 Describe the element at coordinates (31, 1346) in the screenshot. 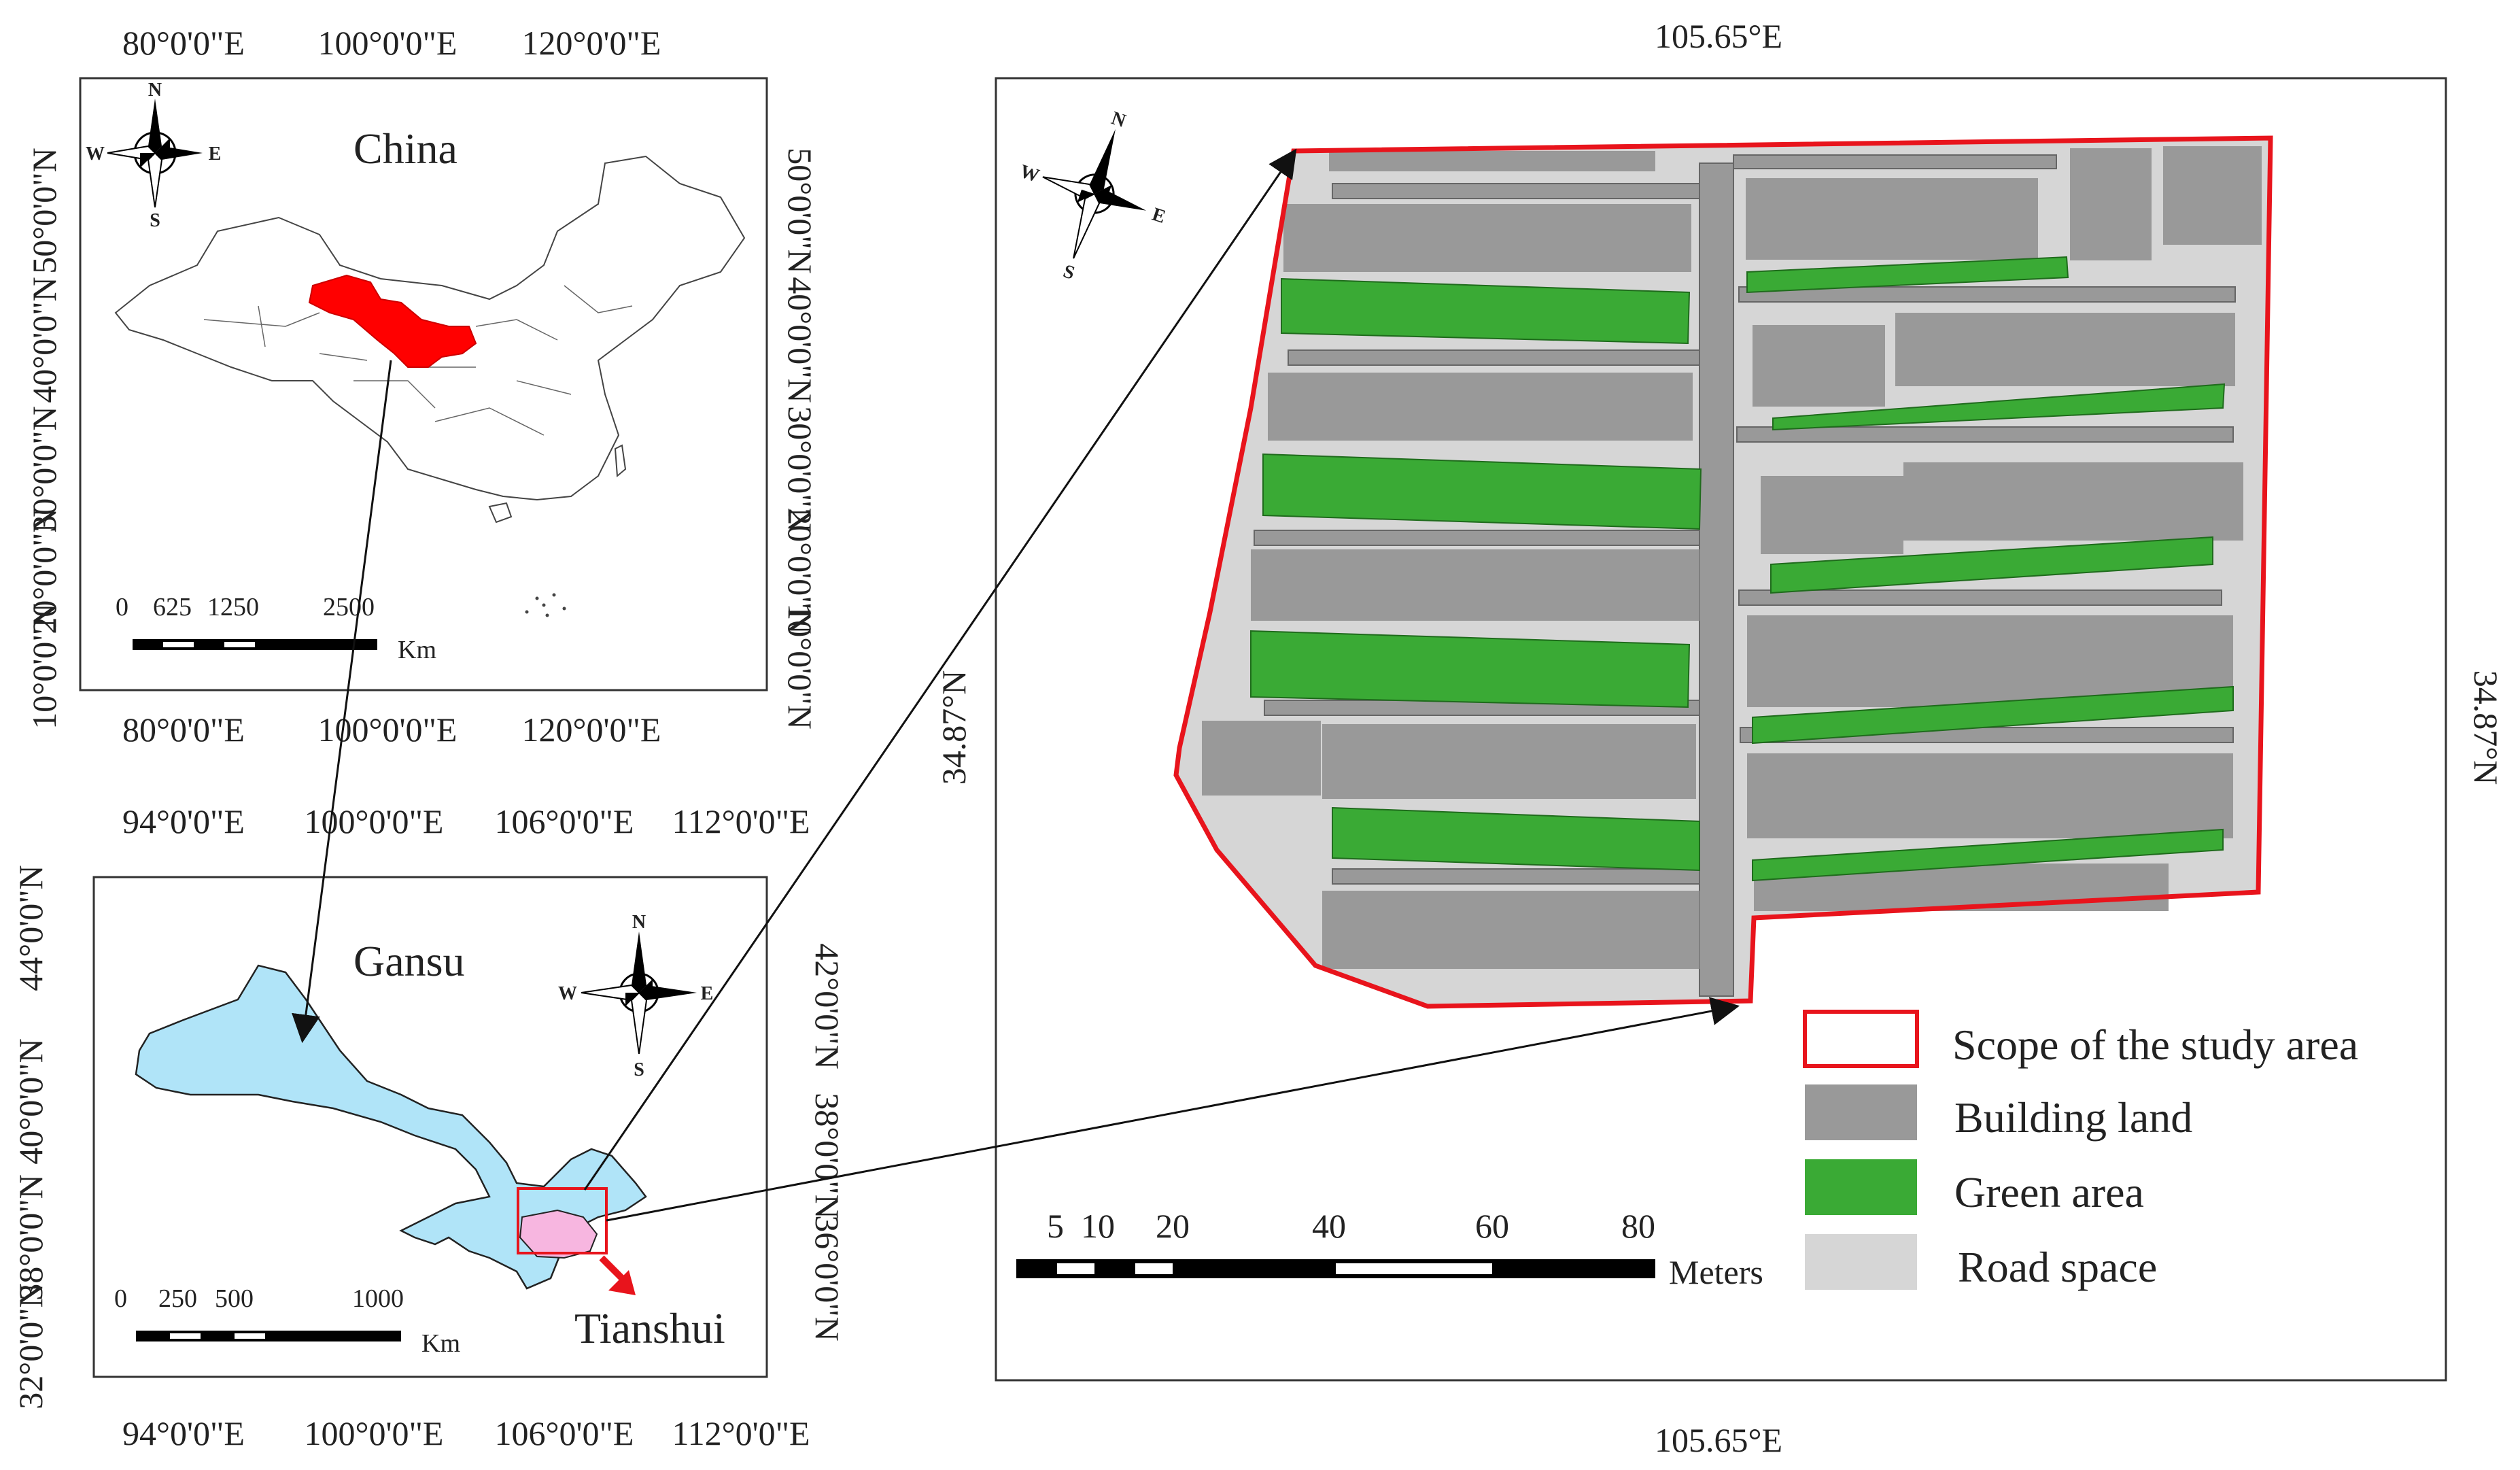

I see `gansu-left-tick: 32°0'0"N` at that location.